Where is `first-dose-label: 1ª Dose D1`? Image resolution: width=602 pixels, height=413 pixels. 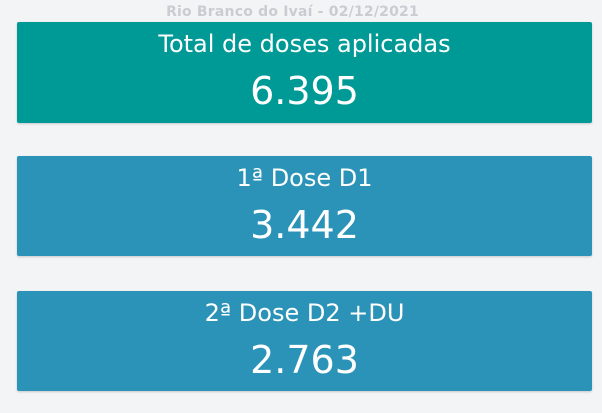 first-dose-label: 1ª Dose D1 is located at coordinates (304, 178).